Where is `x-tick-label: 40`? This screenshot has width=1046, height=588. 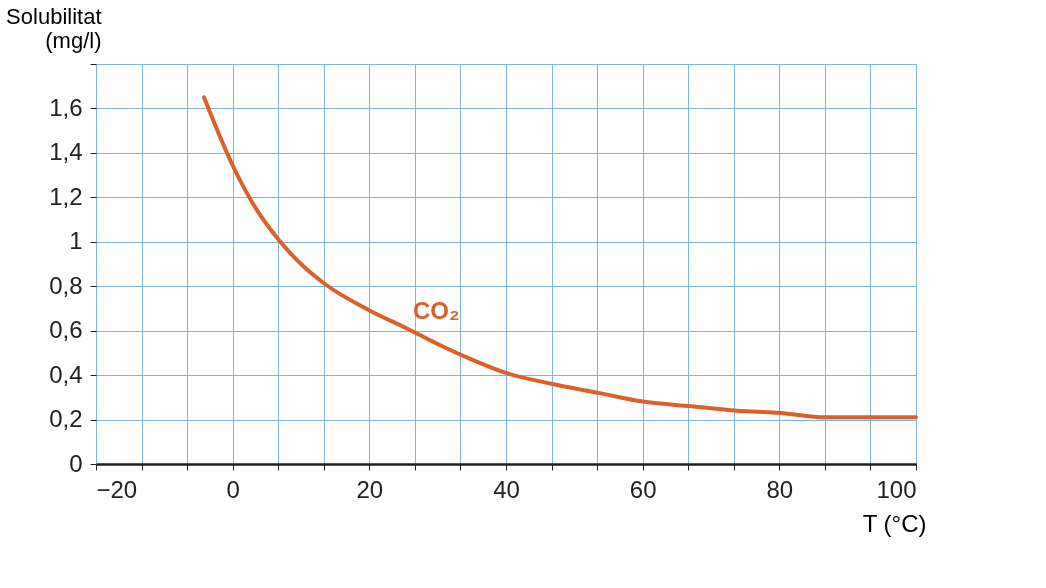
x-tick-label: 40 is located at coordinates (506, 489).